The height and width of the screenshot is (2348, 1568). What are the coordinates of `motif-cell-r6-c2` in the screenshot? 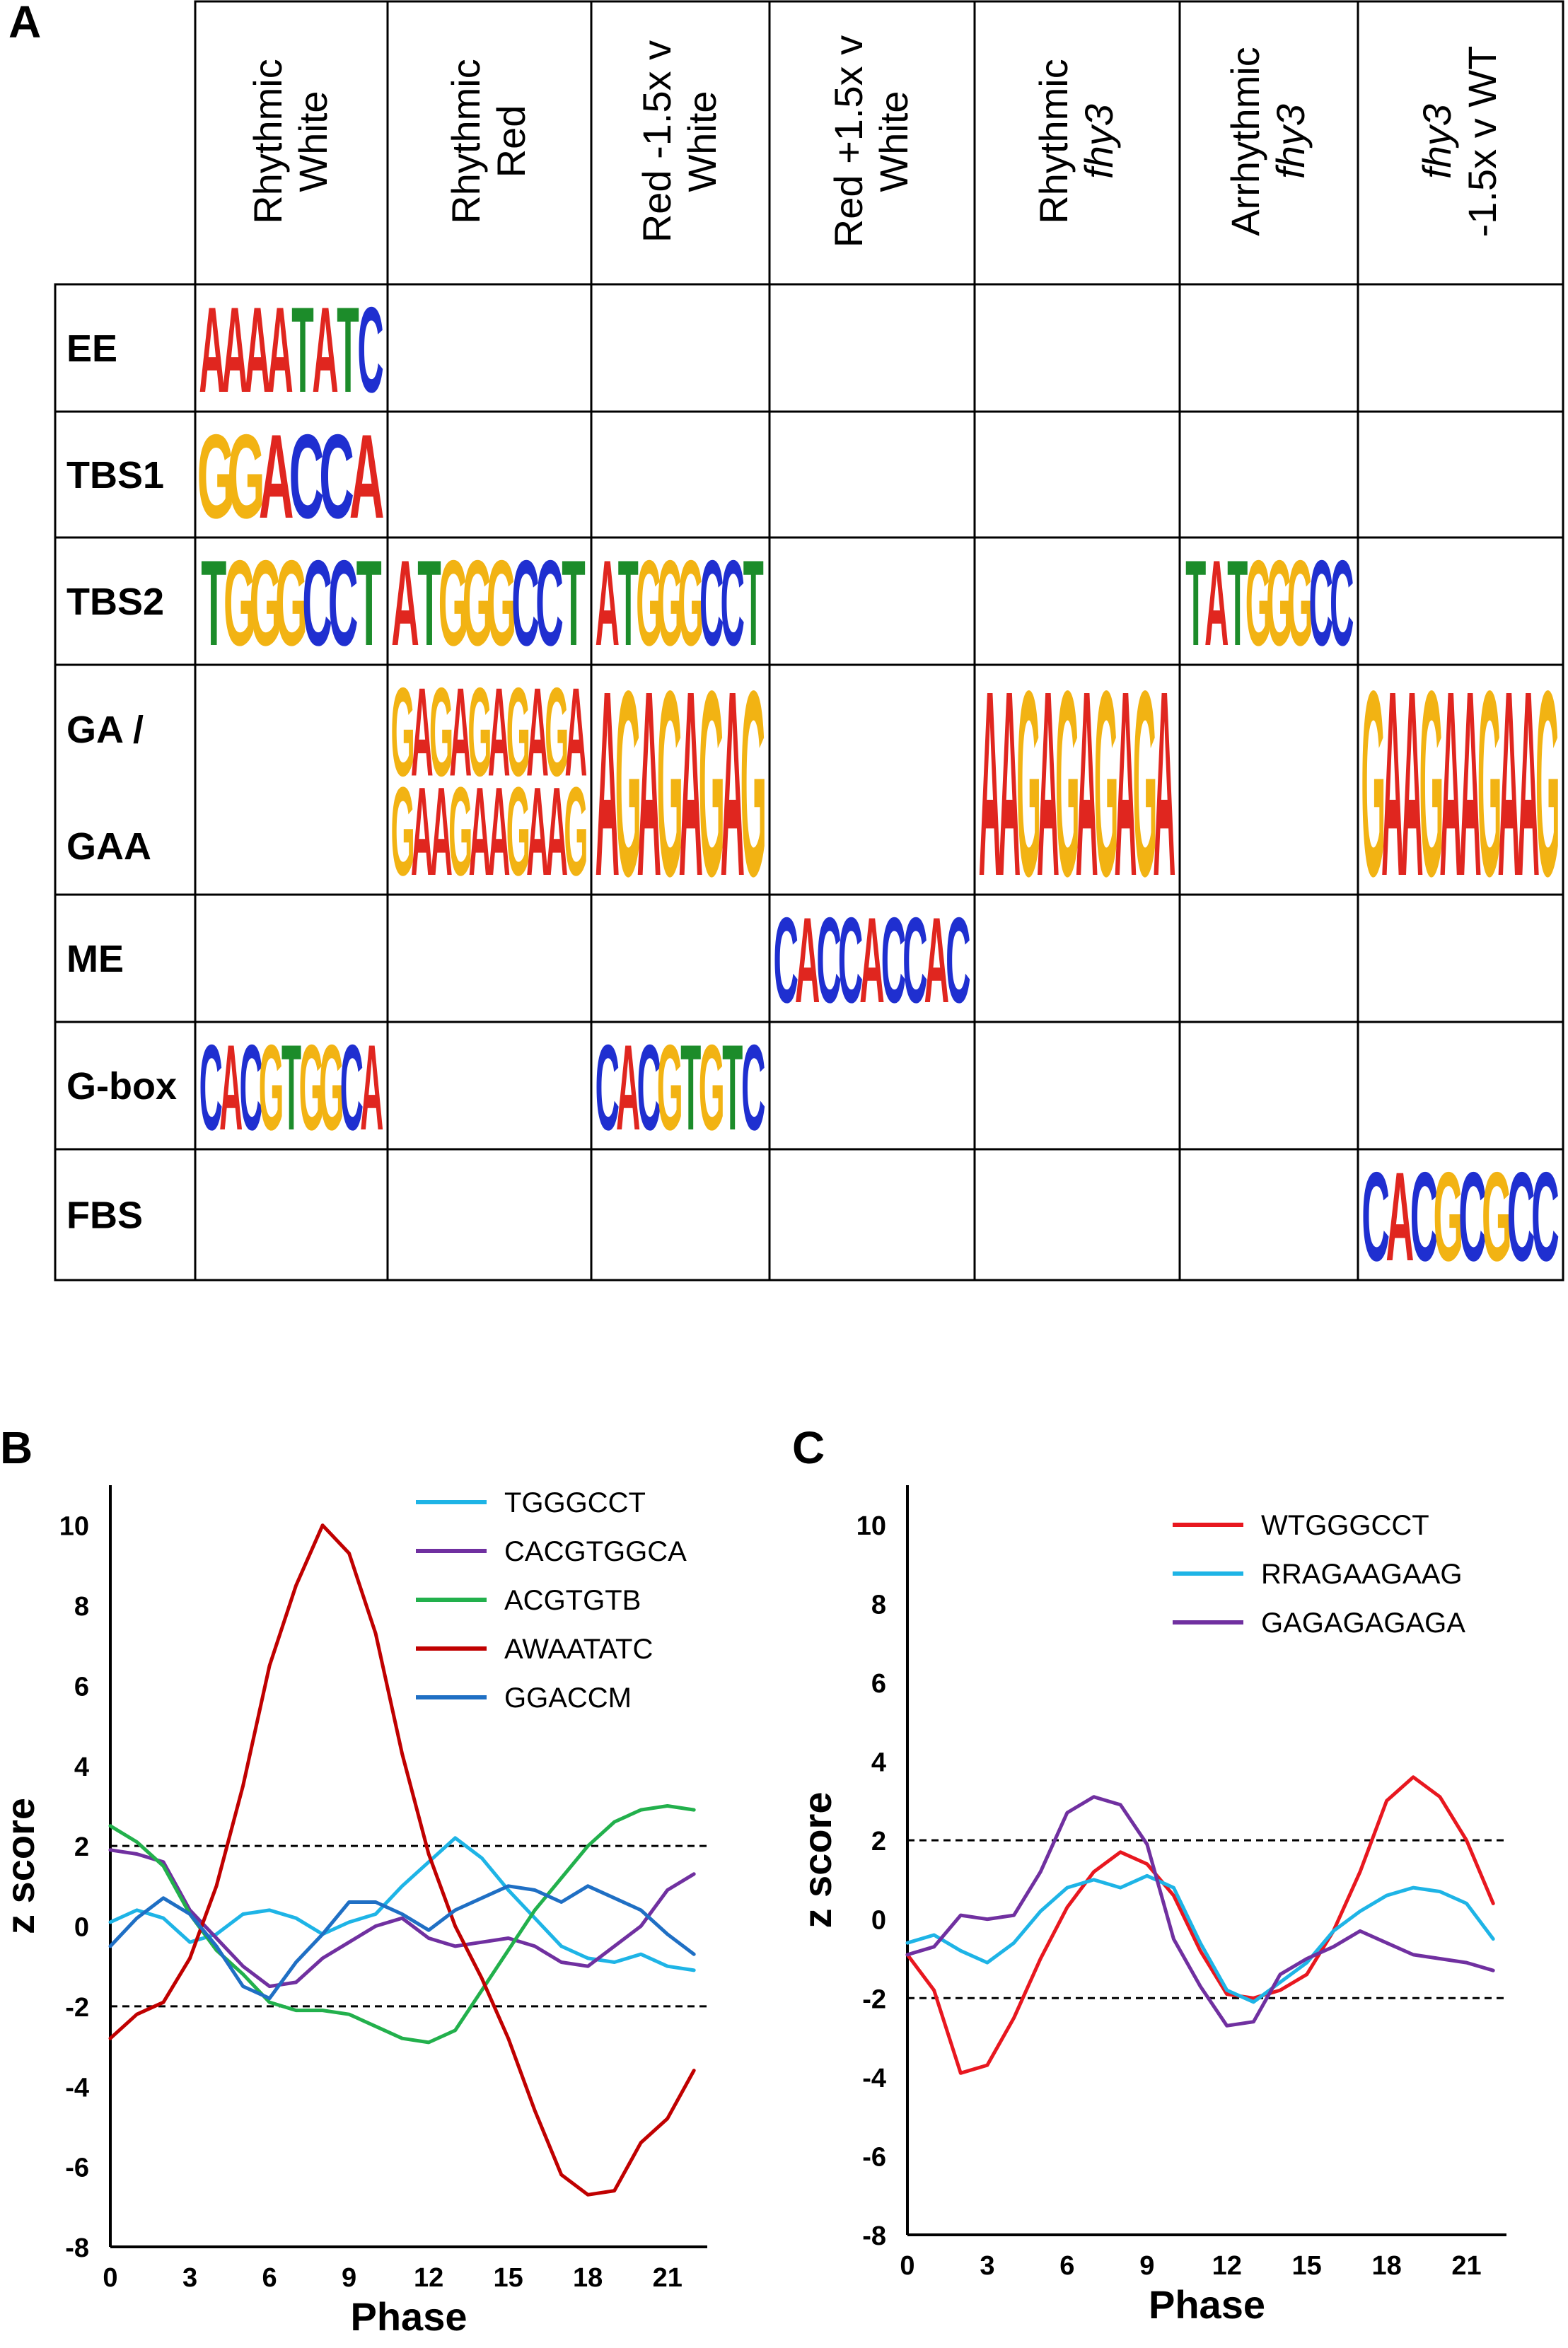 It's located at (680, 1214).